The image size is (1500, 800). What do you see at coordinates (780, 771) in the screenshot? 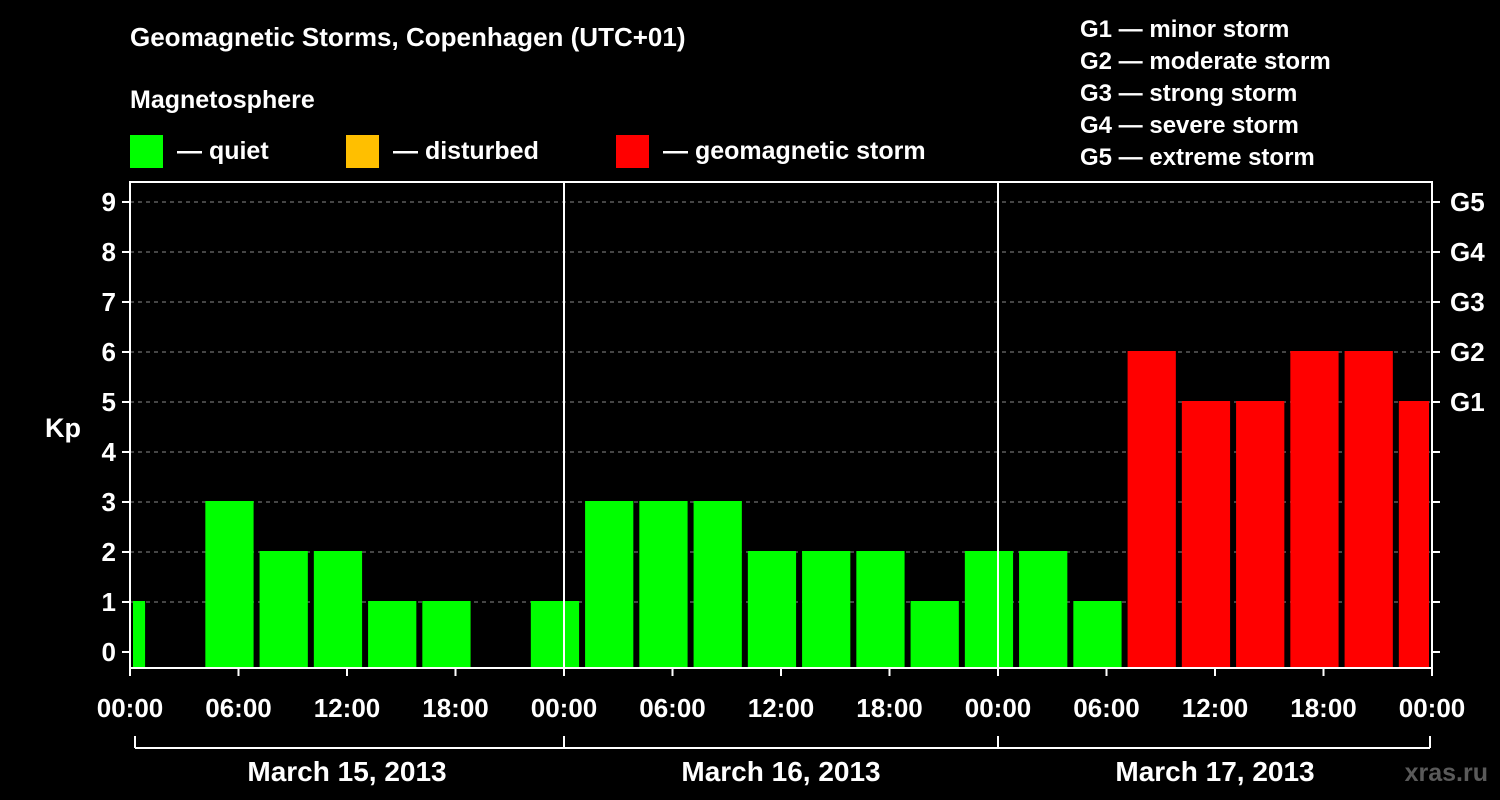
I see `day-label: March 16, 2013` at bounding box center [780, 771].